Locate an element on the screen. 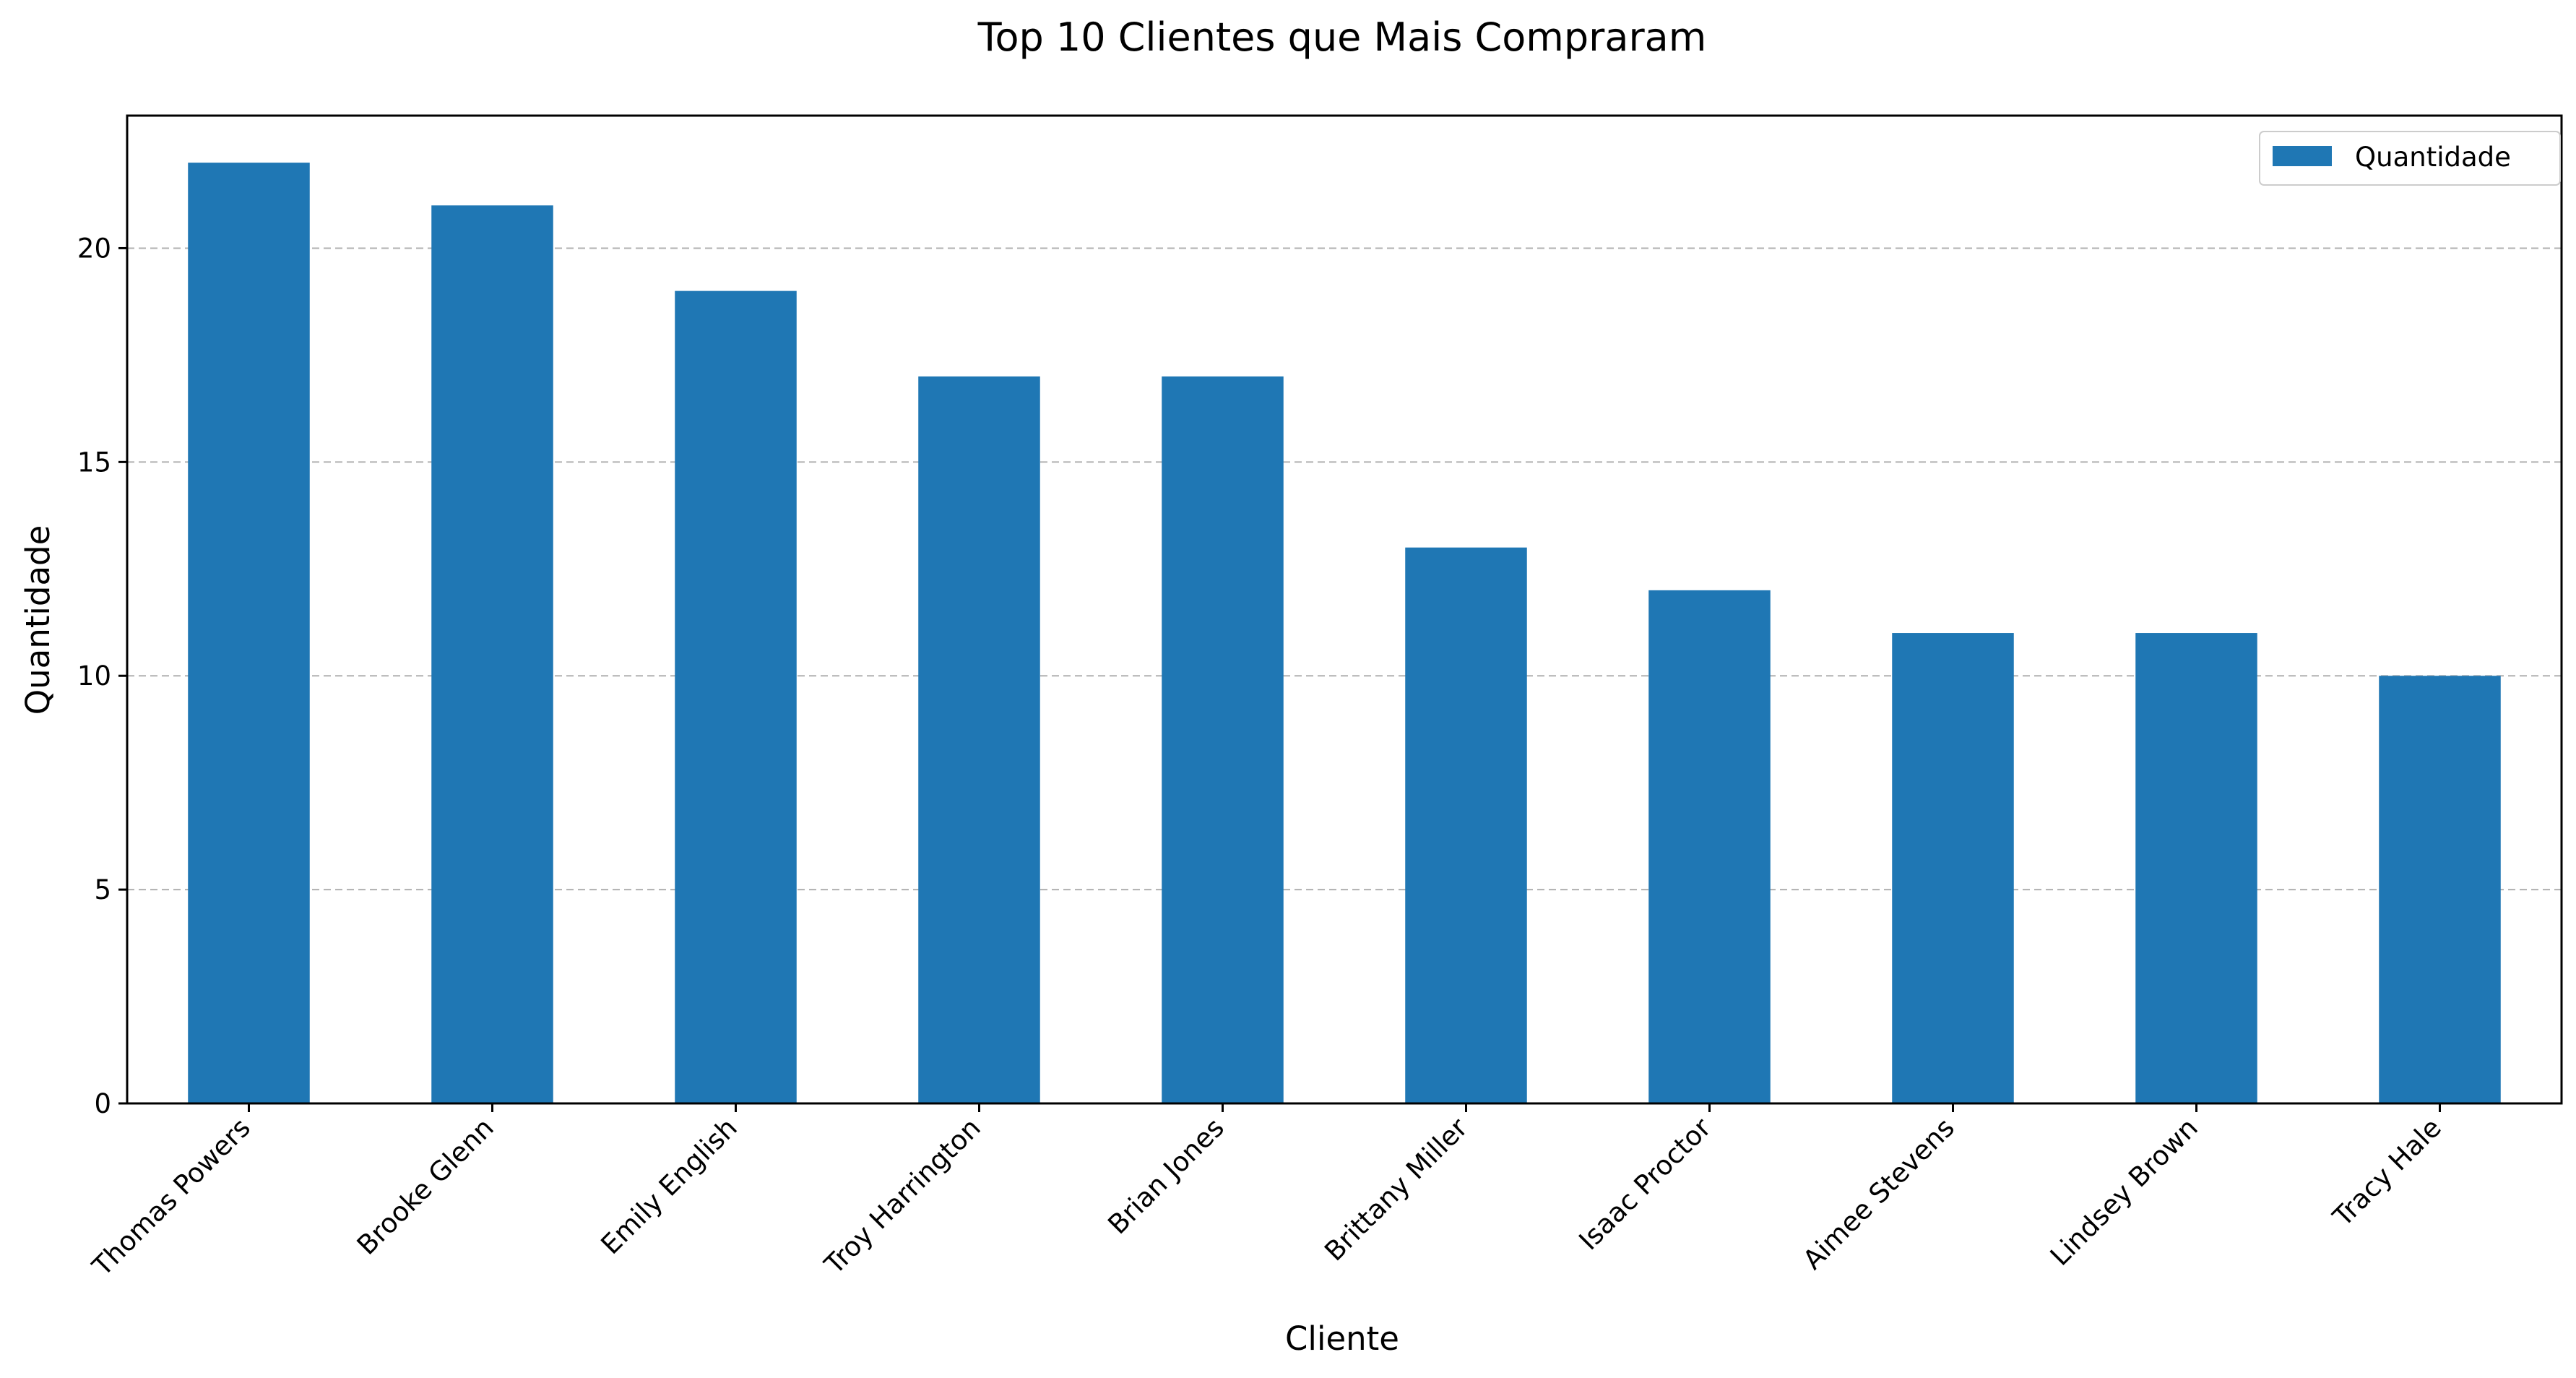  y-tick-label-10: 10 is located at coordinates (94, 676).